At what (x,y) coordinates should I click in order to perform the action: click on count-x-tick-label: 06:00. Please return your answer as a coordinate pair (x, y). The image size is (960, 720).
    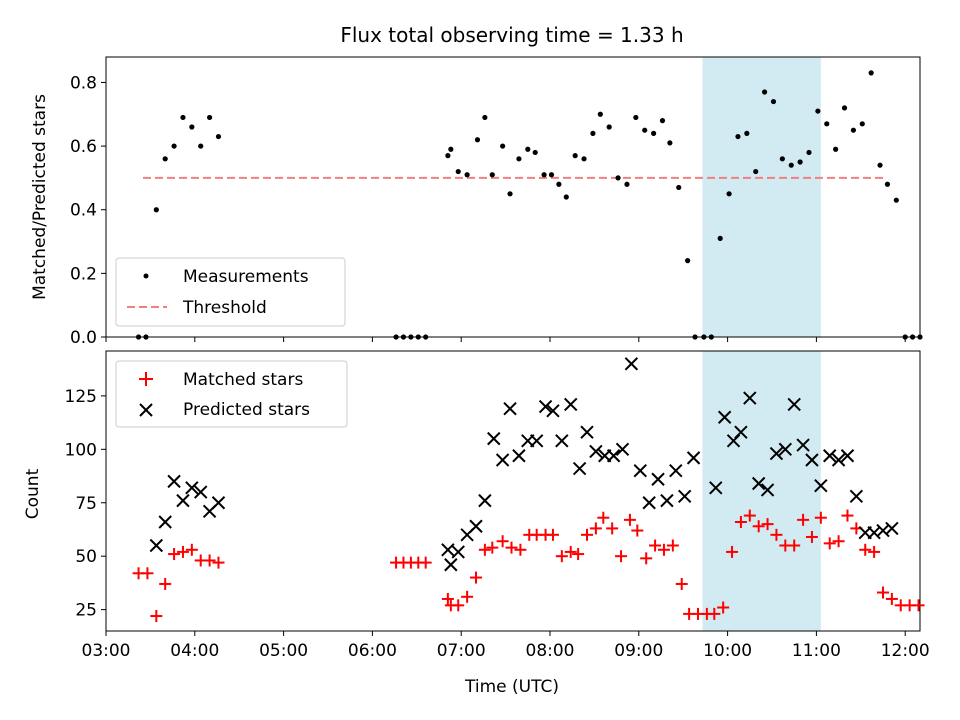
    Looking at the image, I should click on (372, 651).